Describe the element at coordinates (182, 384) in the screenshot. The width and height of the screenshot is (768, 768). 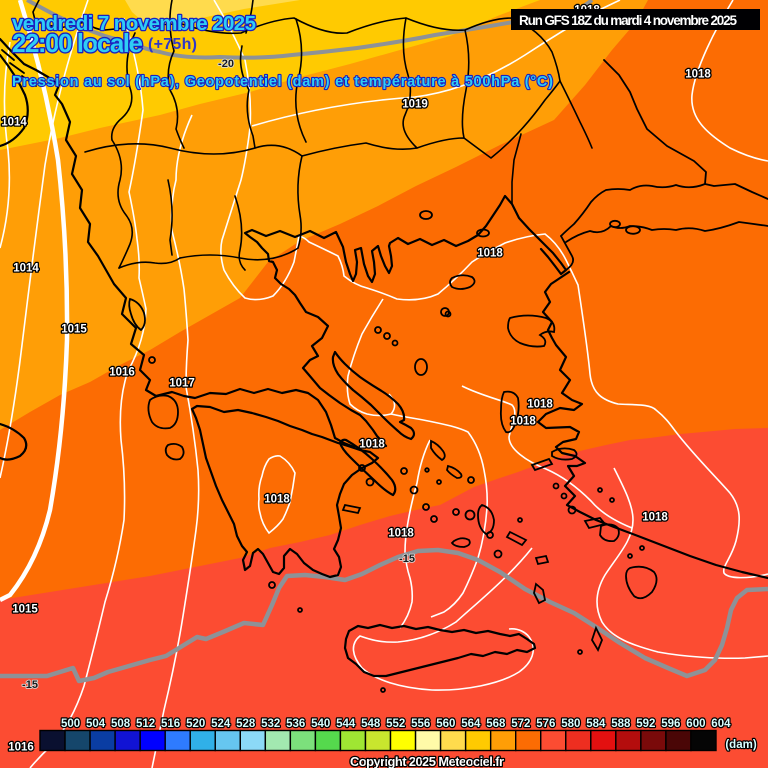
I see `svg-text: 1017` at that location.